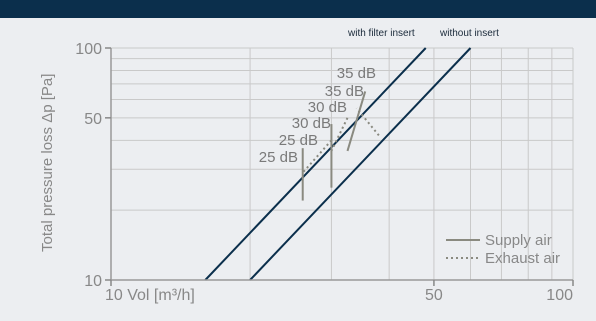  Describe the element at coordinates (559, 295) in the screenshot. I see `x-tick-label: 100` at that location.